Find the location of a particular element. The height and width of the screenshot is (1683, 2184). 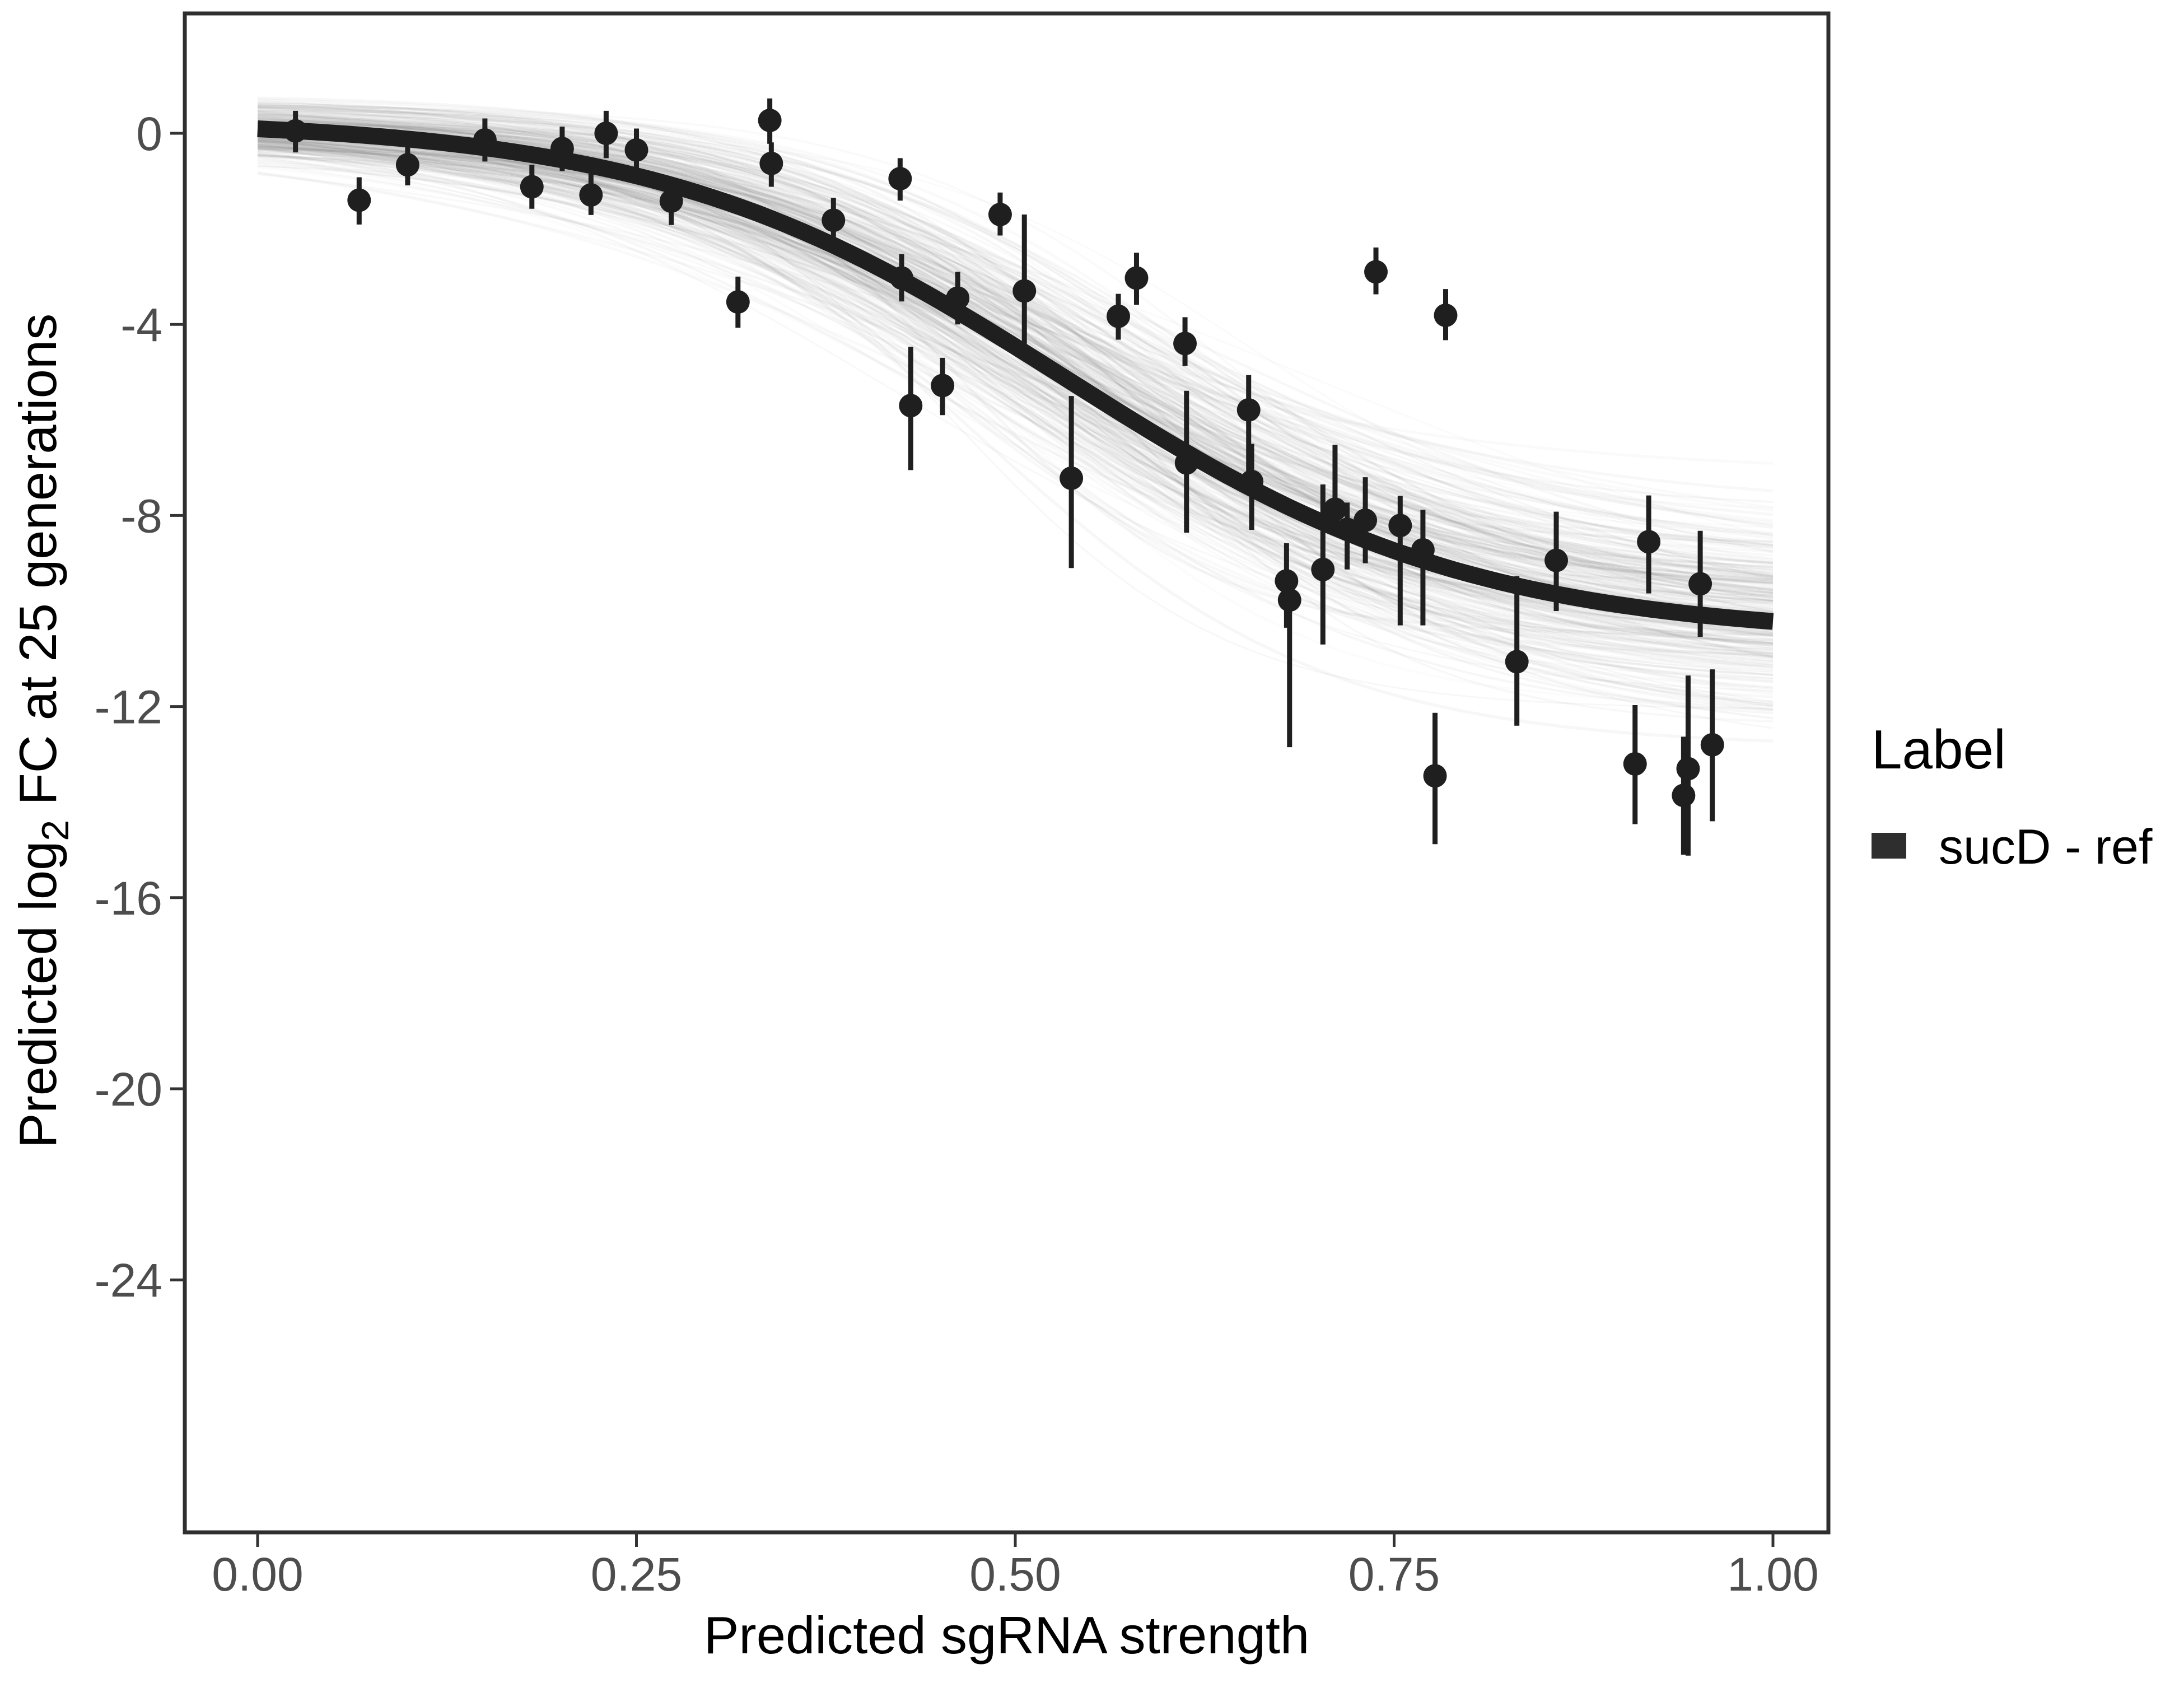

x-tick-label: 1.00 is located at coordinates (1773, 1574).